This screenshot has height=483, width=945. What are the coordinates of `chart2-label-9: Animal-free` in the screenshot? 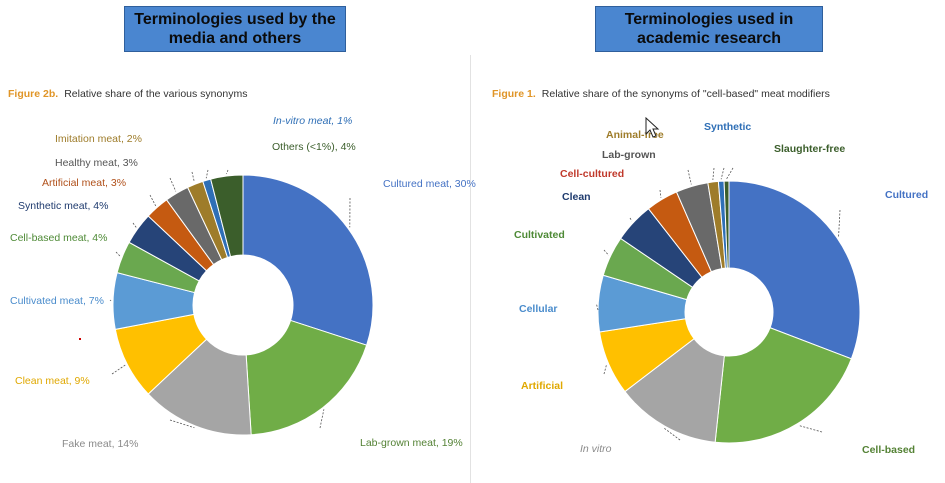 It's located at (635, 135).